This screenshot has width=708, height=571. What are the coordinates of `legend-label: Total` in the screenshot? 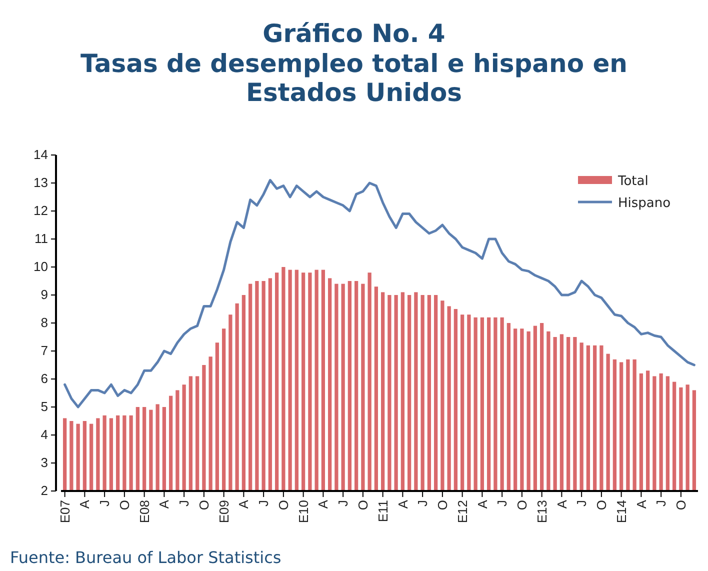 It's located at (632, 181).